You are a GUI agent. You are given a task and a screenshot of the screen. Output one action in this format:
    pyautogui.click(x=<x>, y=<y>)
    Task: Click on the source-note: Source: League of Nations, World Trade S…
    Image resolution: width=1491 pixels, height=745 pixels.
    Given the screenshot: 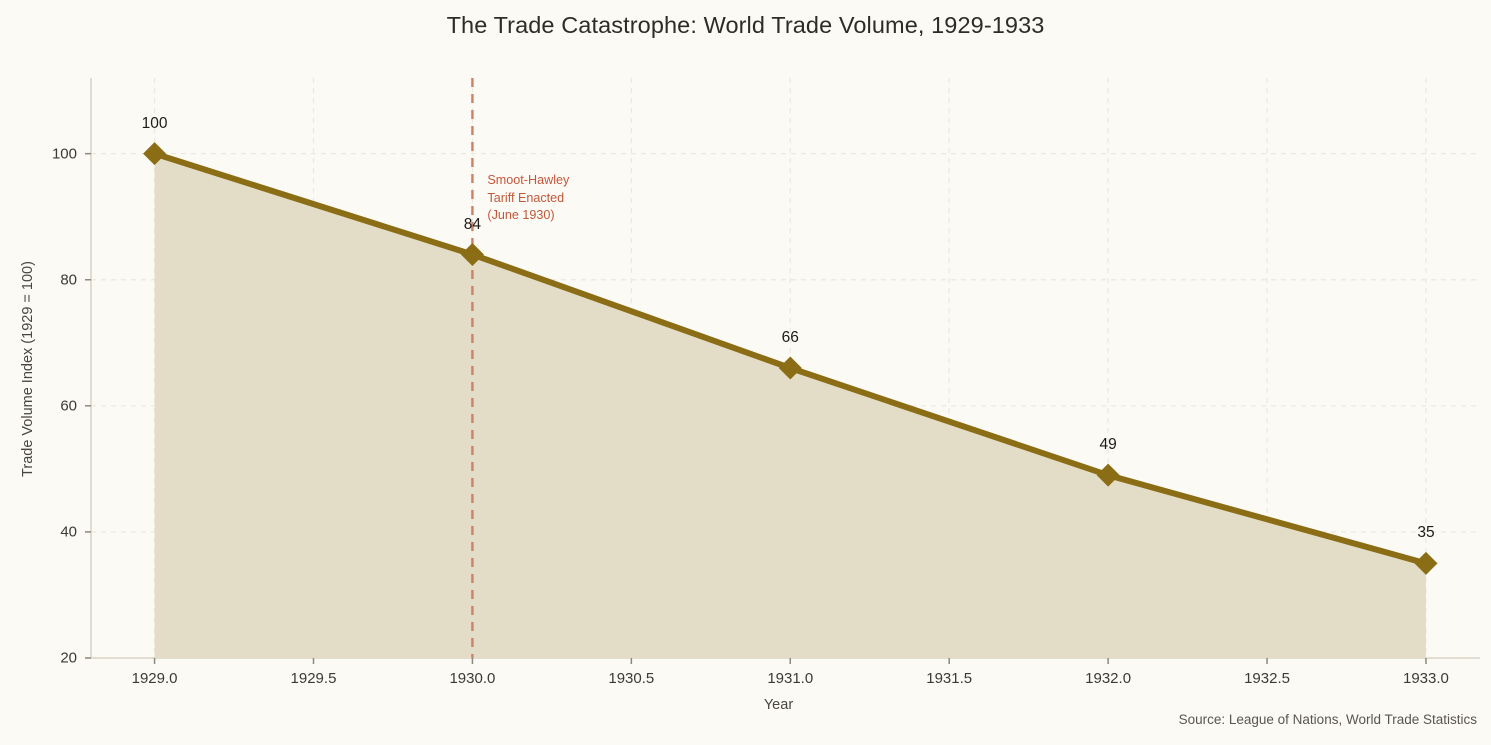 What is the action you would take?
    pyautogui.click(x=1327, y=719)
    